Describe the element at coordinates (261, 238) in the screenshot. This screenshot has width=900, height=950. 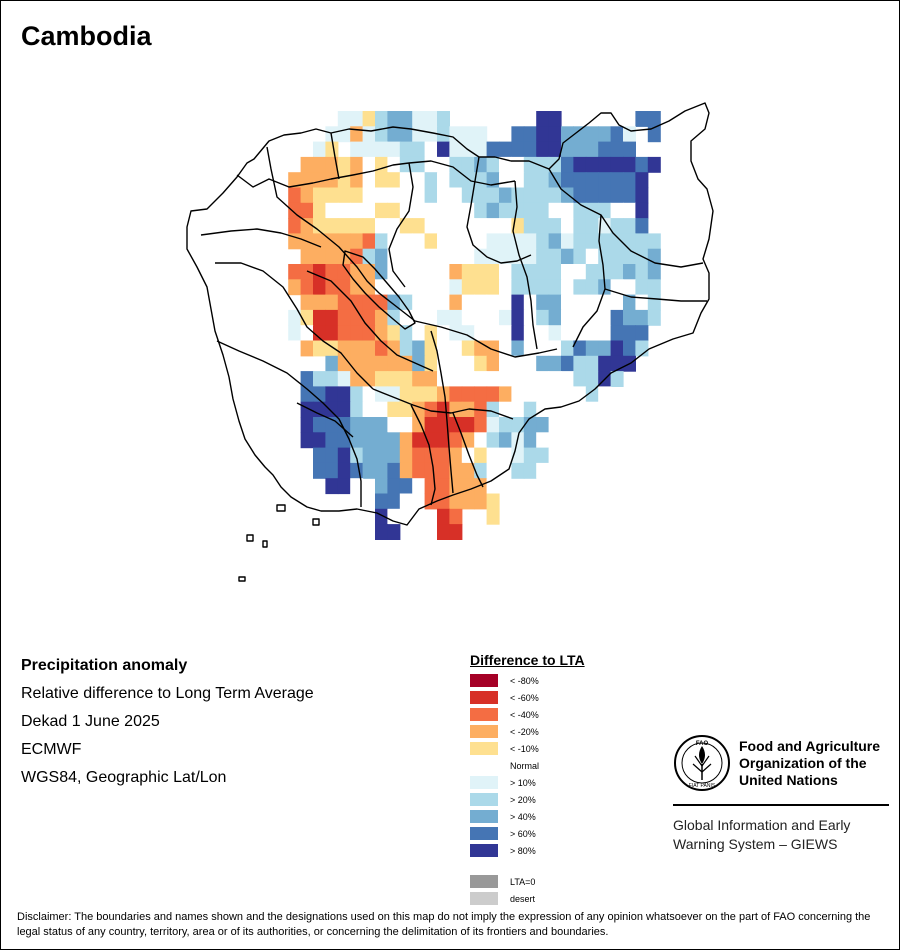
I see `province-boundary` at that location.